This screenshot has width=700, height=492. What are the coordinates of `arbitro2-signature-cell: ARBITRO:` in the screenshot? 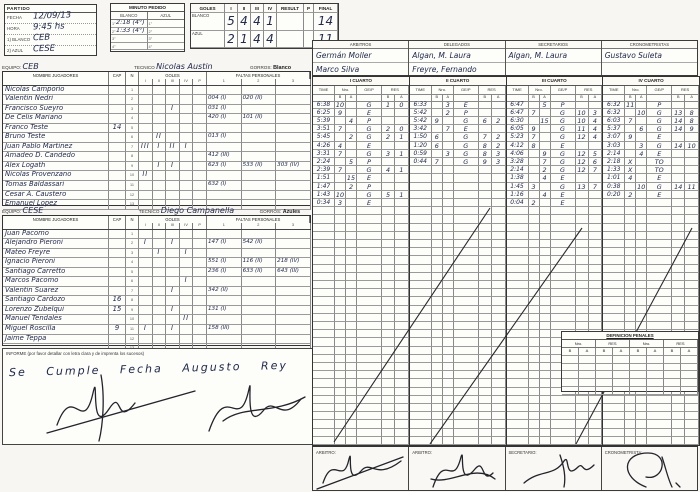 It's located at (457, 468).